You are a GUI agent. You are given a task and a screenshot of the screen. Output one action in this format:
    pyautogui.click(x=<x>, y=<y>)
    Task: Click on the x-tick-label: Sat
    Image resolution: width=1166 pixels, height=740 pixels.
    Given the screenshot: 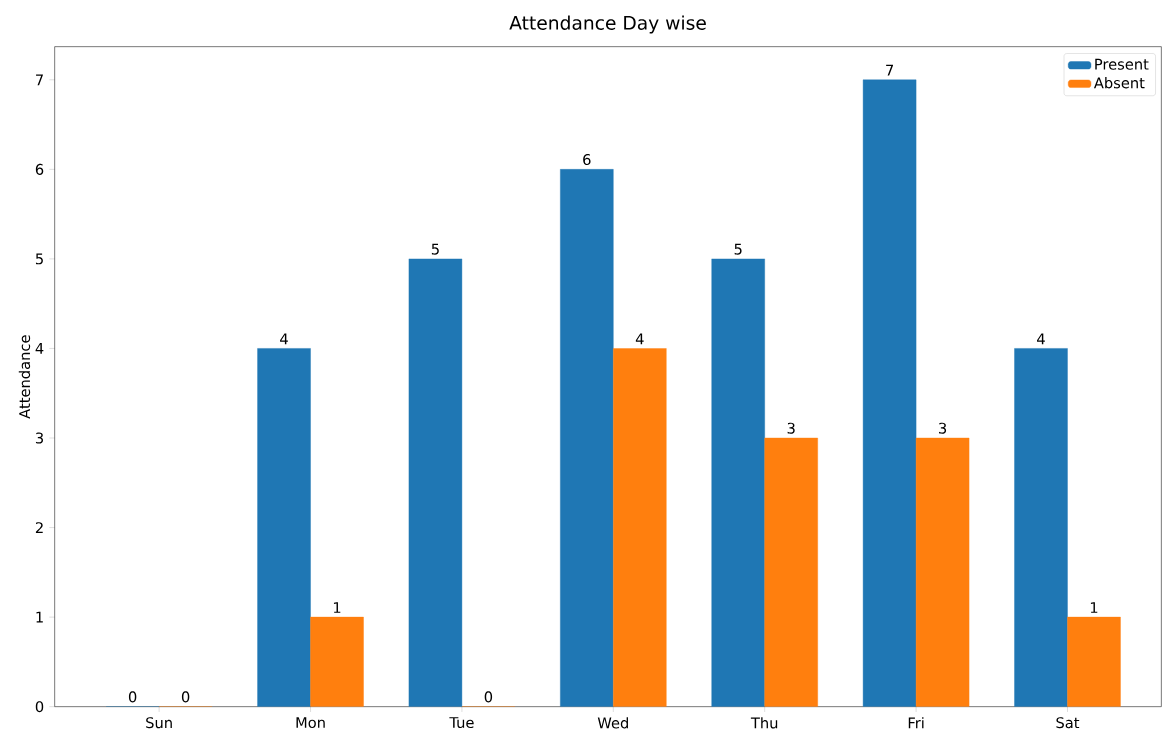 What is the action you would take?
    pyautogui.click(x=1068, y=723)
    